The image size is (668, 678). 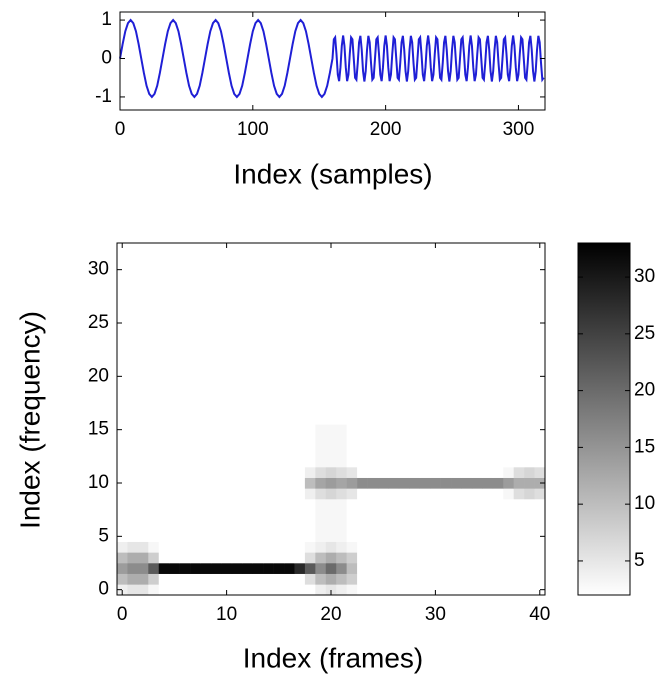 I want to click on y-tick-label: 20, so click(x=98, y=375).